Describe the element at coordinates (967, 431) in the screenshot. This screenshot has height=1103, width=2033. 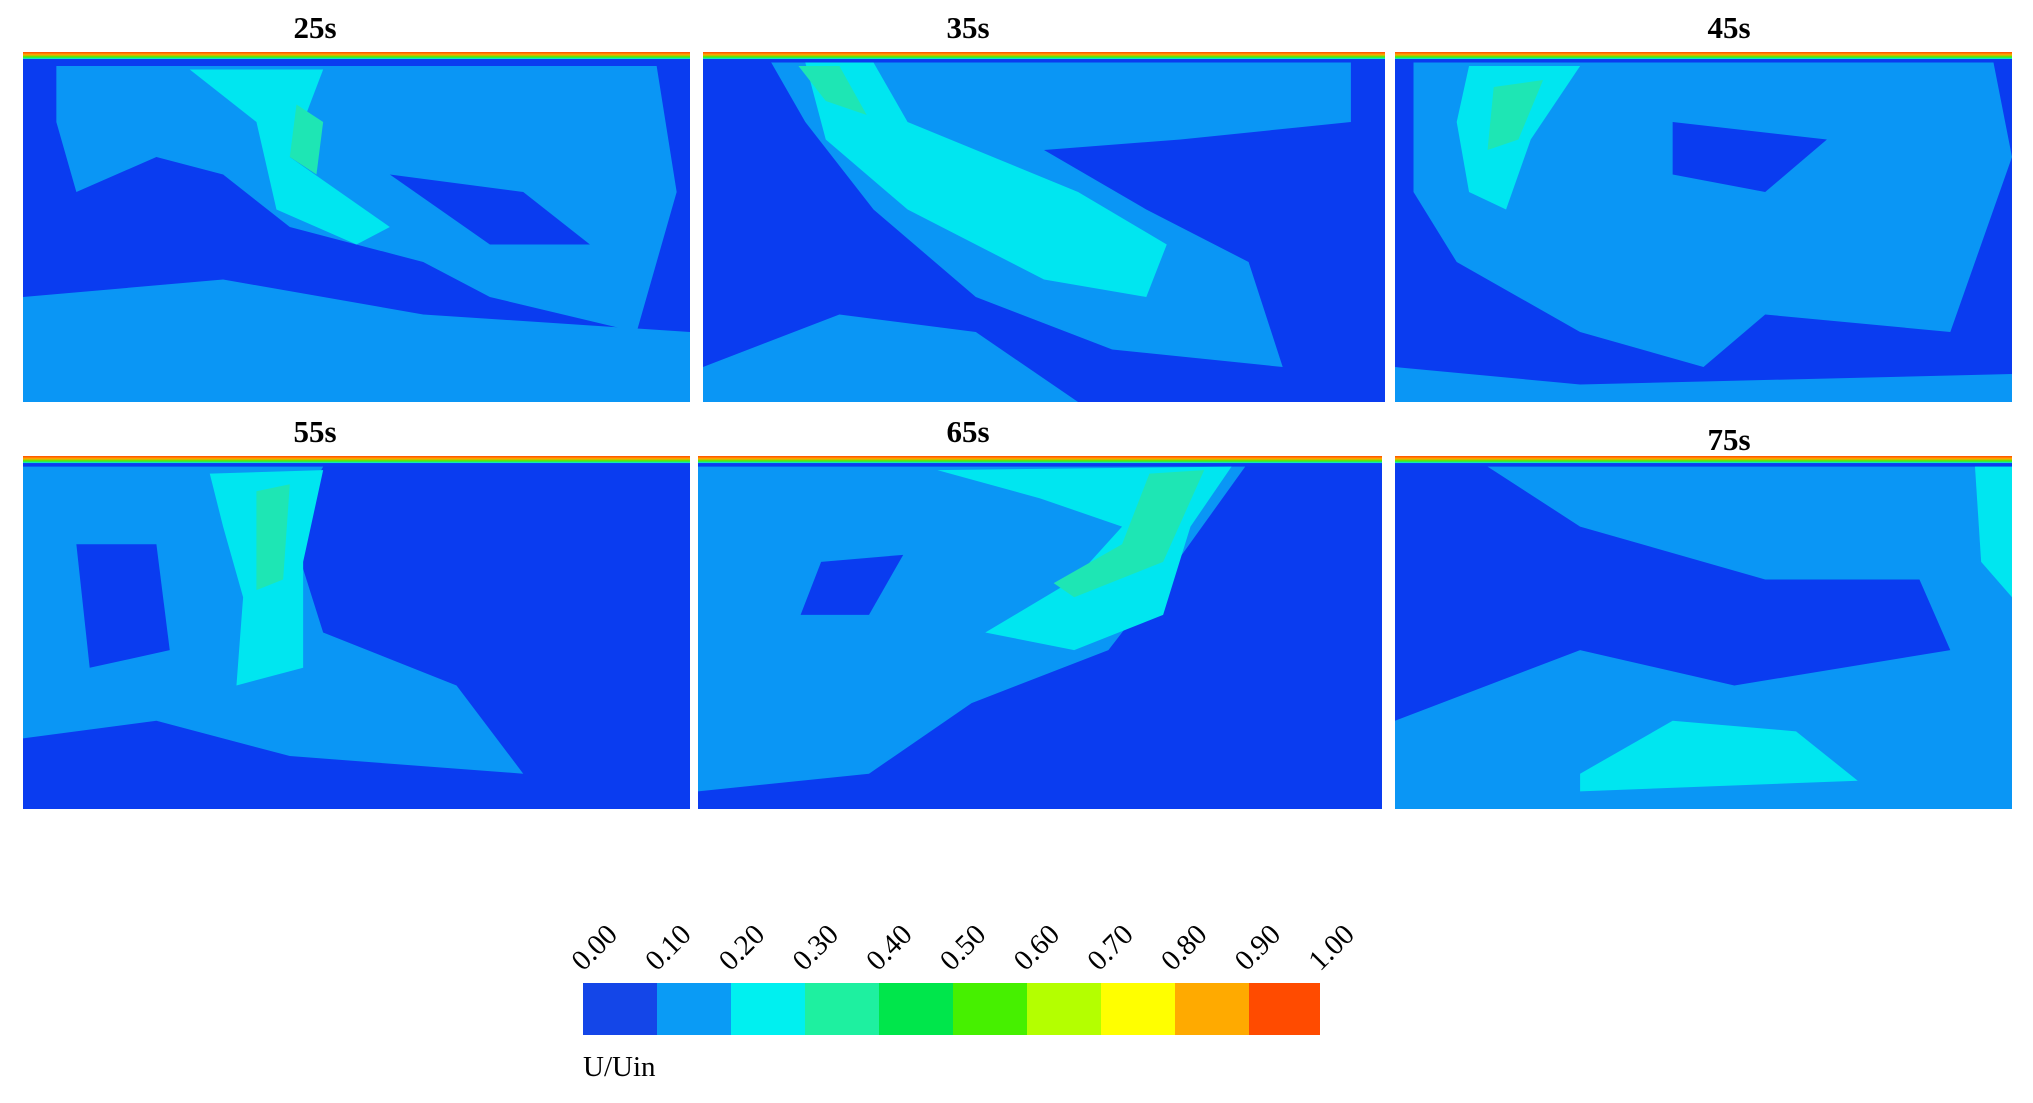
I see `panel-title: 65s` at that location.